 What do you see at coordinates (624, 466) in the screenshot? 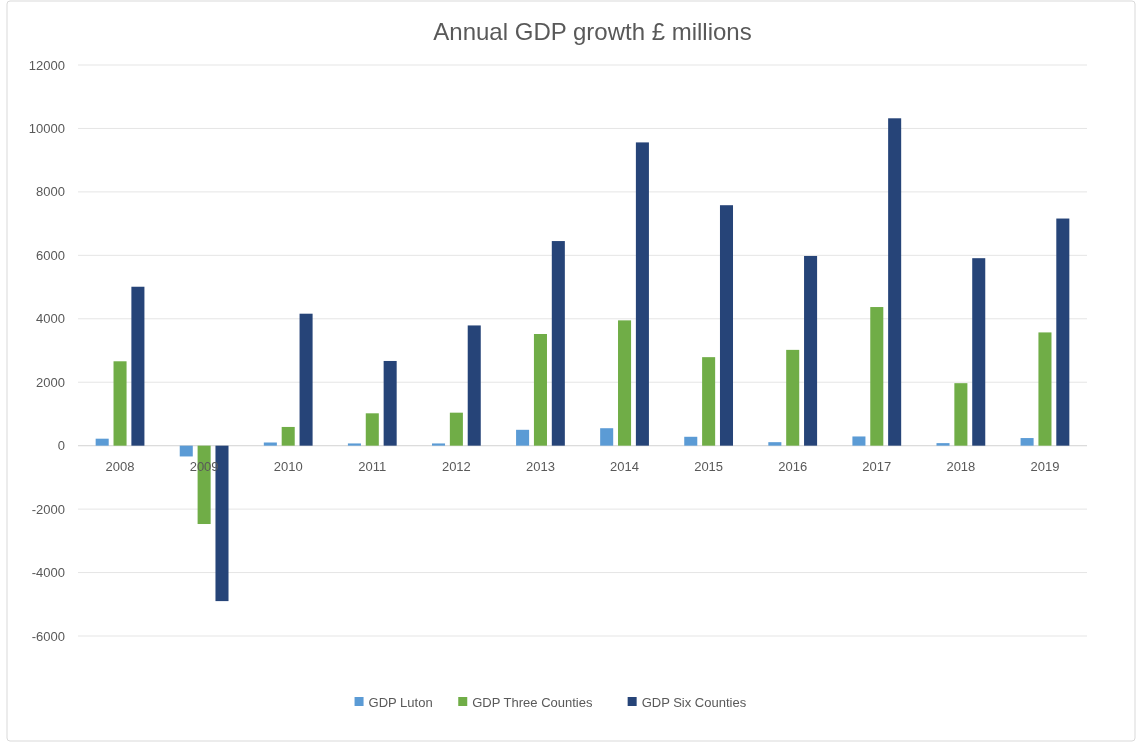
I see `x-tick-label: 2014` at bounding box center [624, 466].